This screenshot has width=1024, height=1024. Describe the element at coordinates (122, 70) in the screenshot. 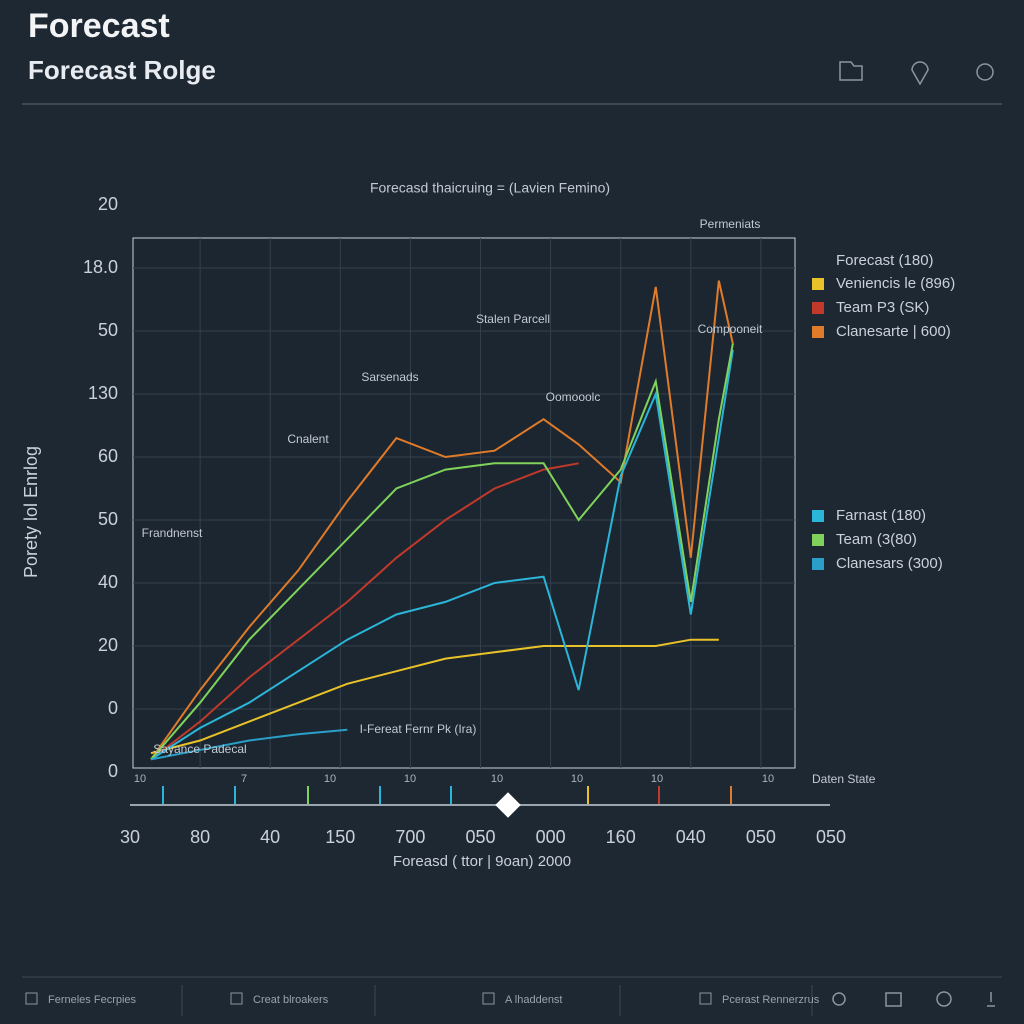

I see `page-subtitle: Forecast Rolge` at that location.